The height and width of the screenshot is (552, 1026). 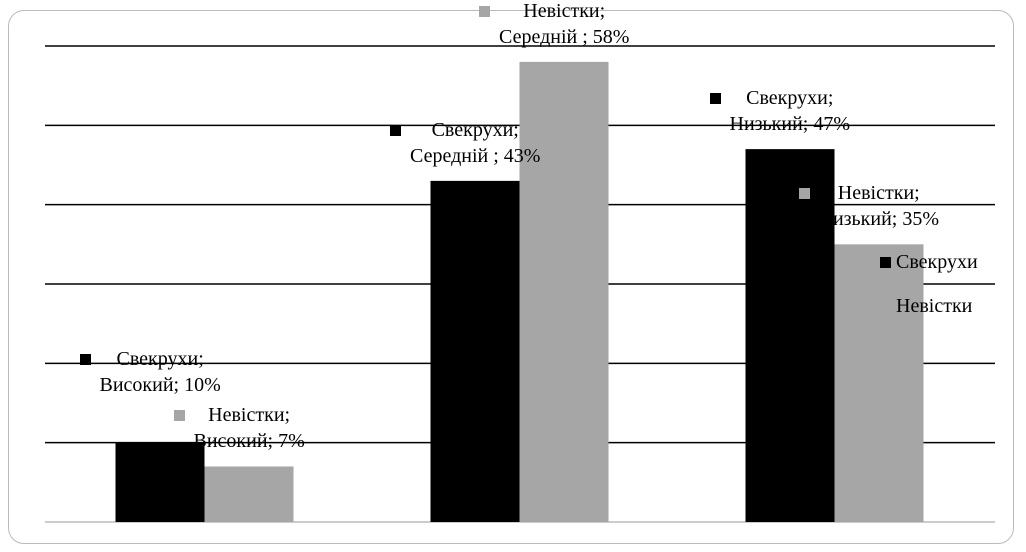 I want to click on data-label: Свекрухи; Середній ; 43%, so click(x=475, y=142).